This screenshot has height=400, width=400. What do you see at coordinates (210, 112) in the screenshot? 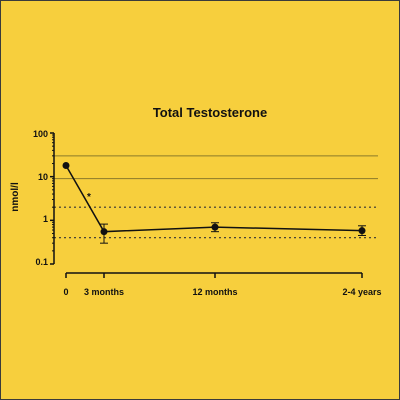
I see `chart-title: Total Testosterone` at bounding box center [210, 112].